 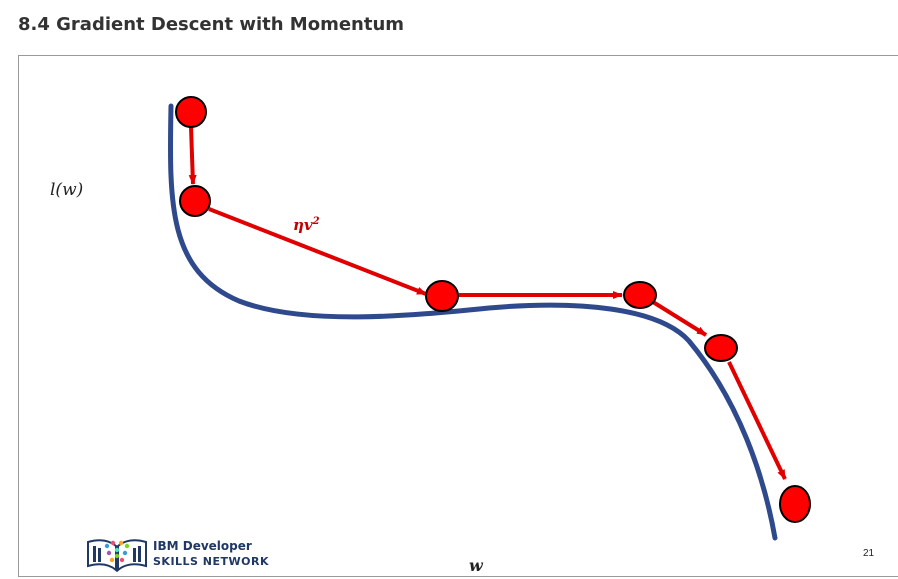 What do you see at coordinates (211, 561) in the screenshot?
I see `logo-line-2: SKILLS NETWORK` at bounding box center [211, 561].